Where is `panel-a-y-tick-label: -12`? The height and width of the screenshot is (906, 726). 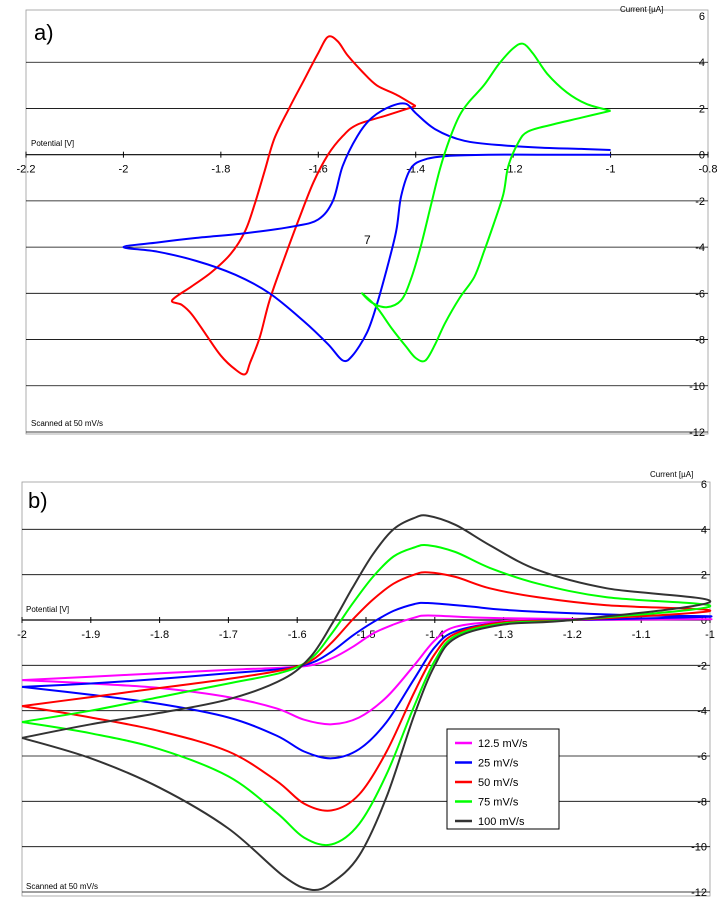
panel-a-y-tick-label: -12 is located at coordinates (697, 433).